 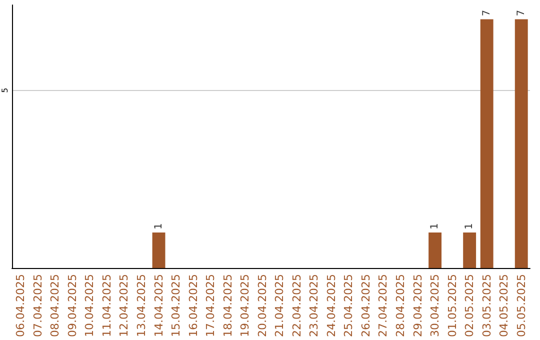 I want to click on x-tick-label: 03.05.2025, so click(x=487, y=306).